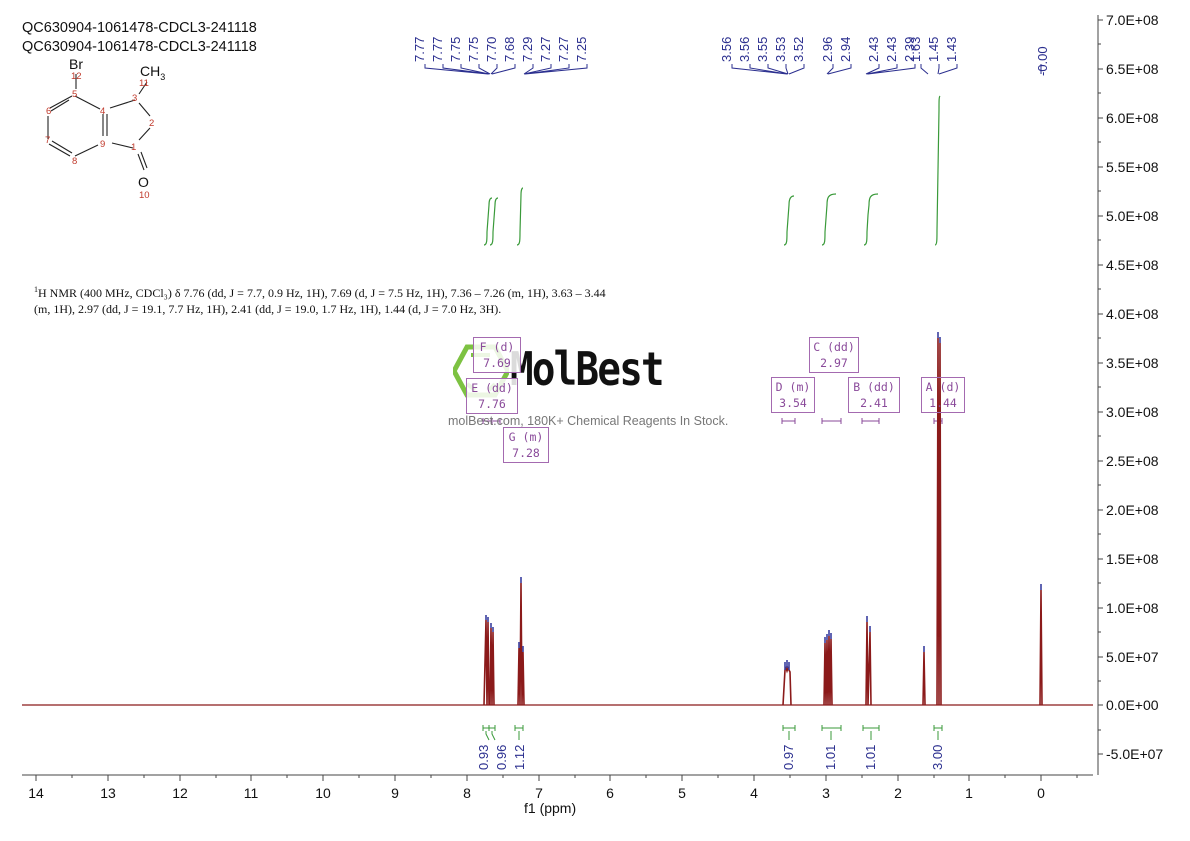 The width and height of the screenshot is (1190, 841). What do you see at coordinates (395, 793) in the screenshot?
I see `x-tick-label: 9` at bounding box center [395, 793].